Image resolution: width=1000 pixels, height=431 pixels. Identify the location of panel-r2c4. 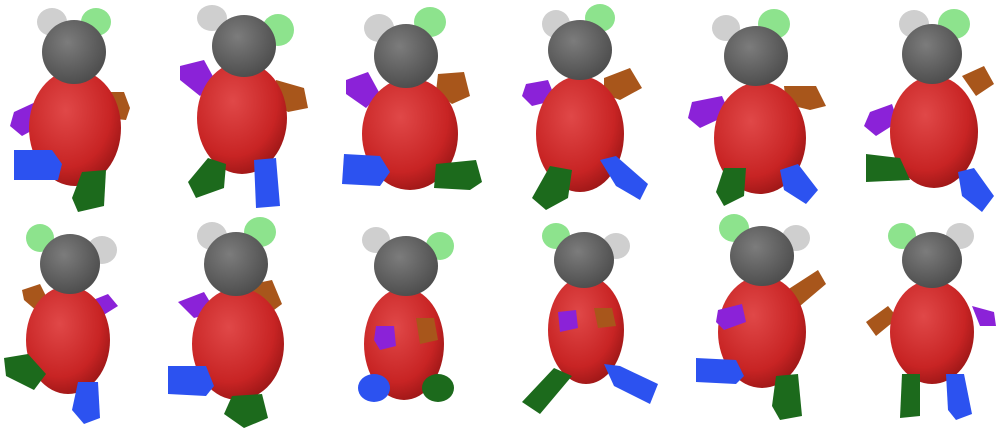
(590, 318).